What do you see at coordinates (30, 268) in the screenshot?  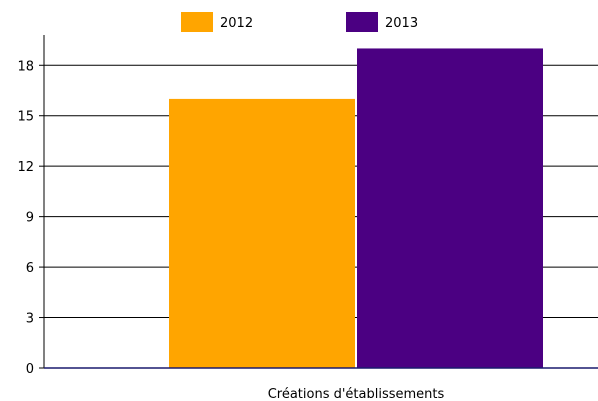 I see `y-tick-label: 6` at bounding box center [30, 268].